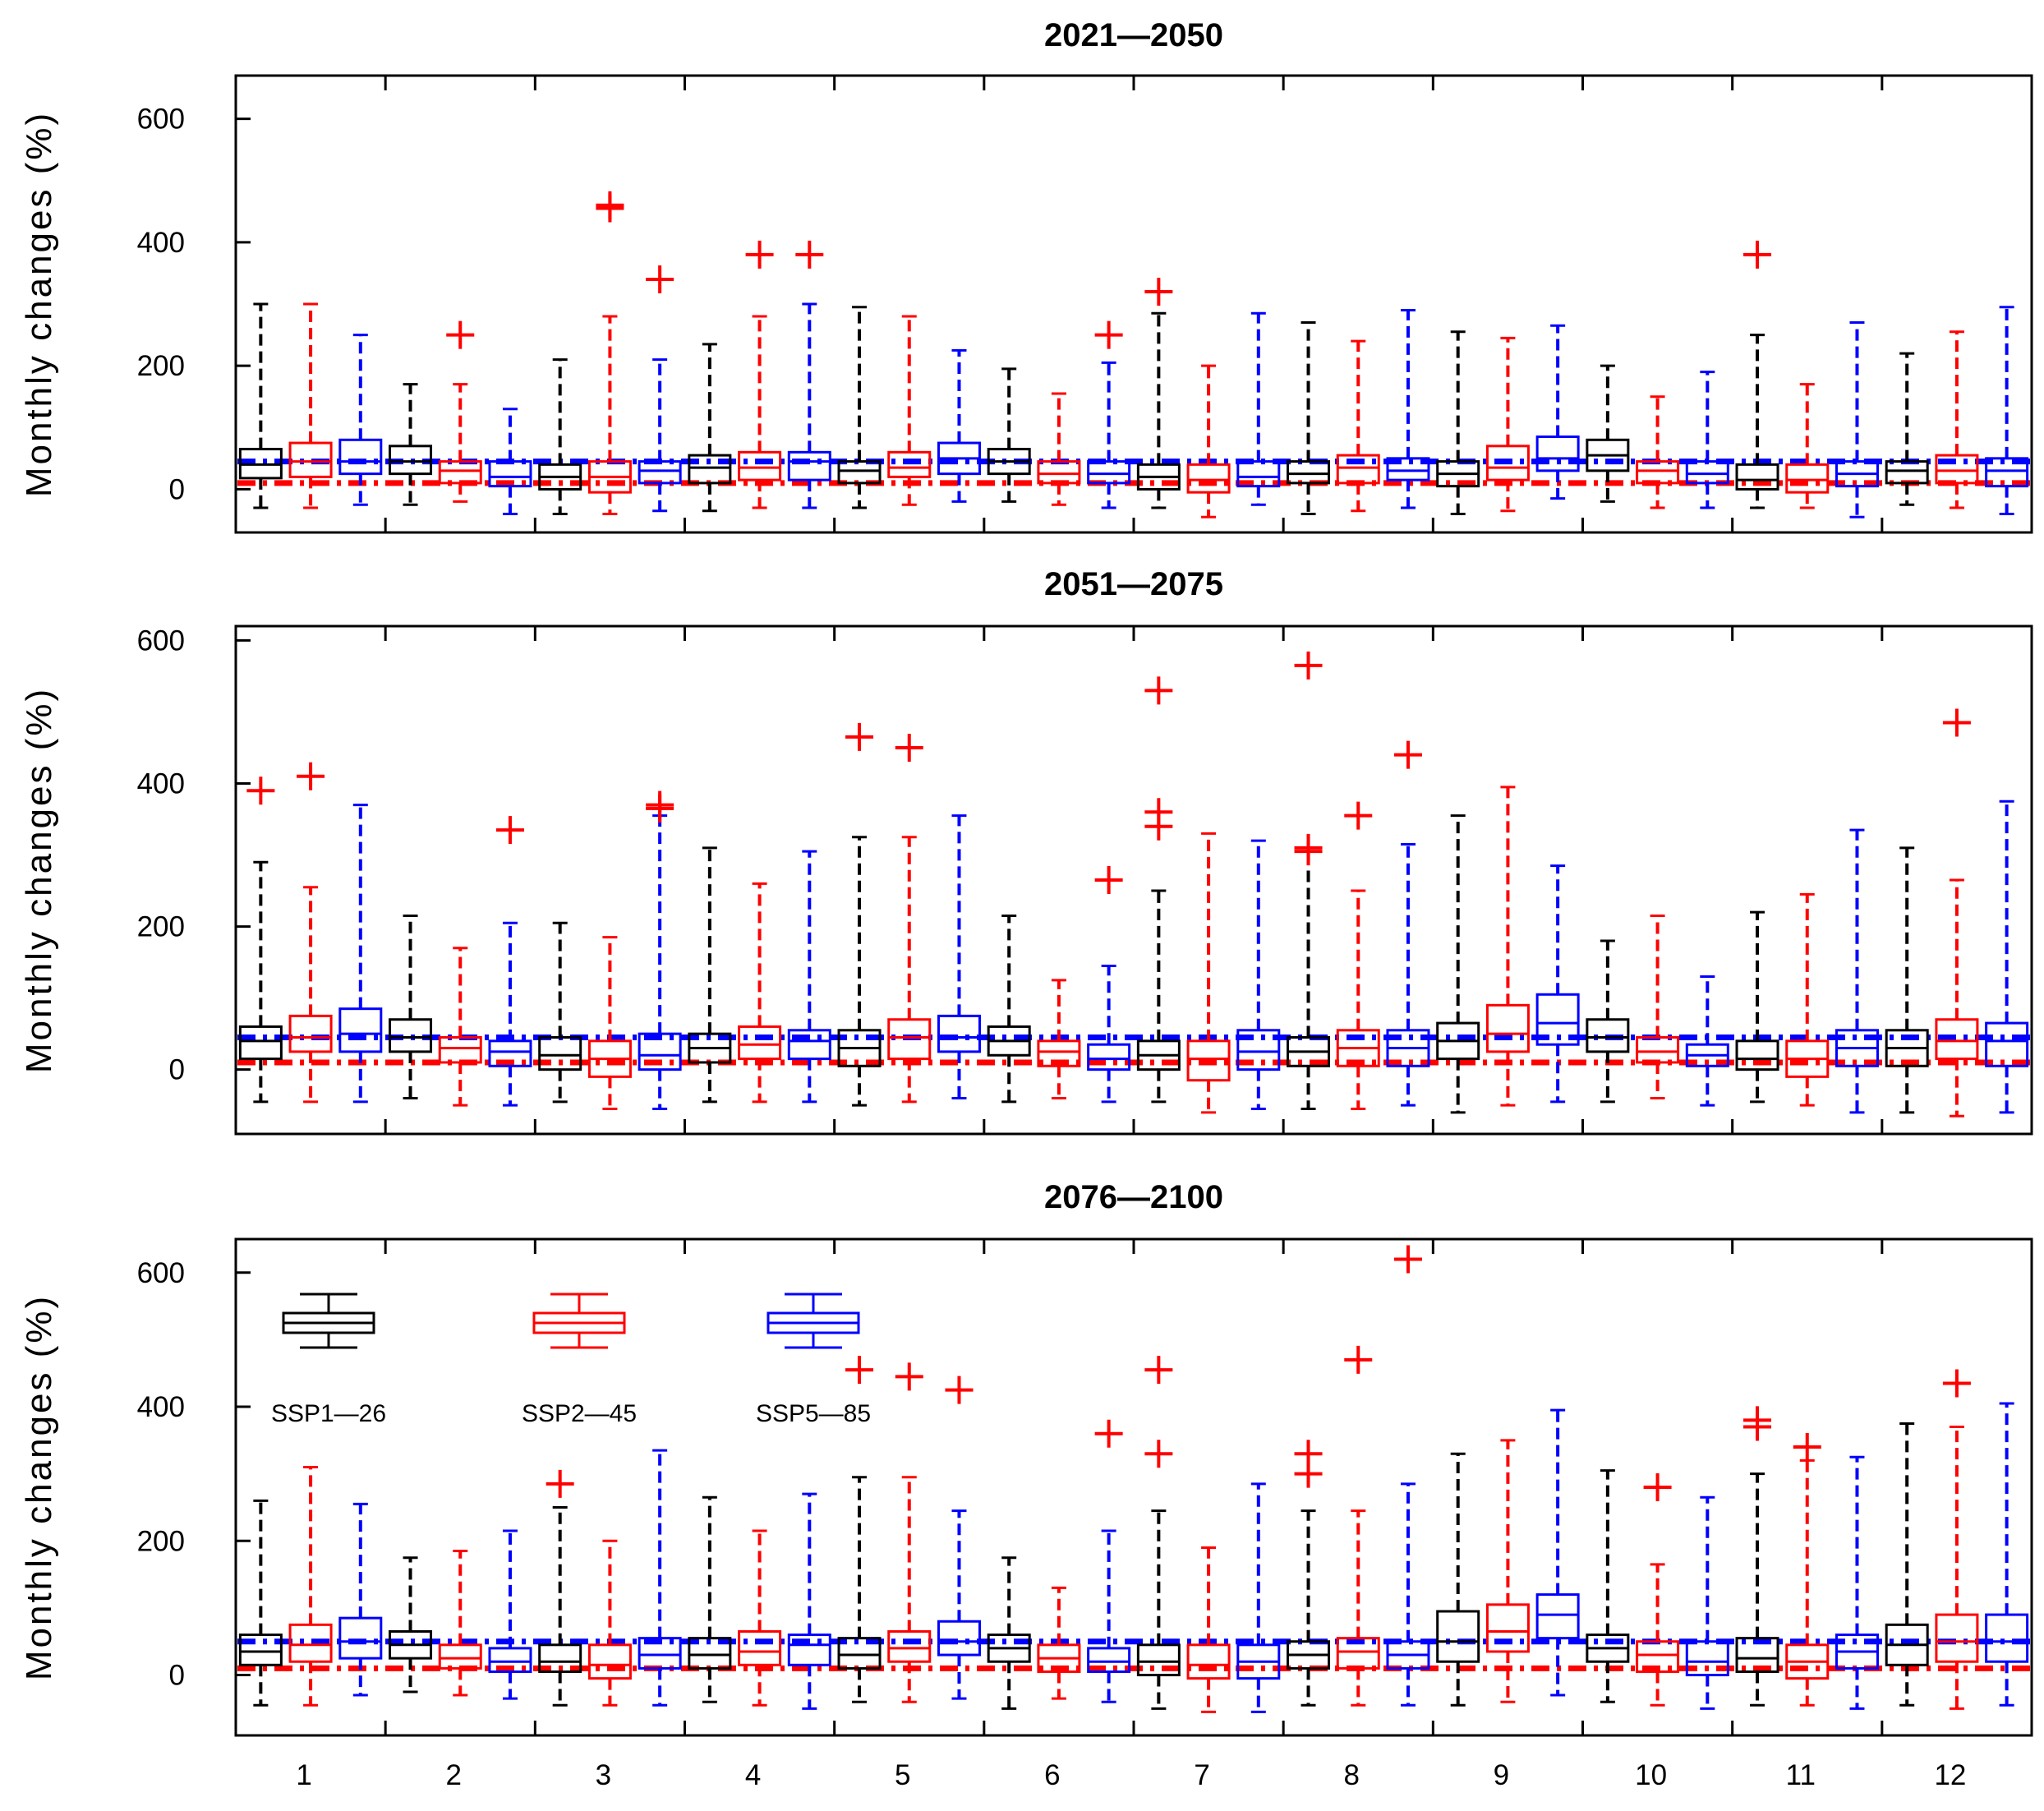 Image resolution: width=2044 pixels, height=1811 pixels. Describe the element at coordinates (1658, 1590) in the screenshot. I see `box-m10-s2` at that location.